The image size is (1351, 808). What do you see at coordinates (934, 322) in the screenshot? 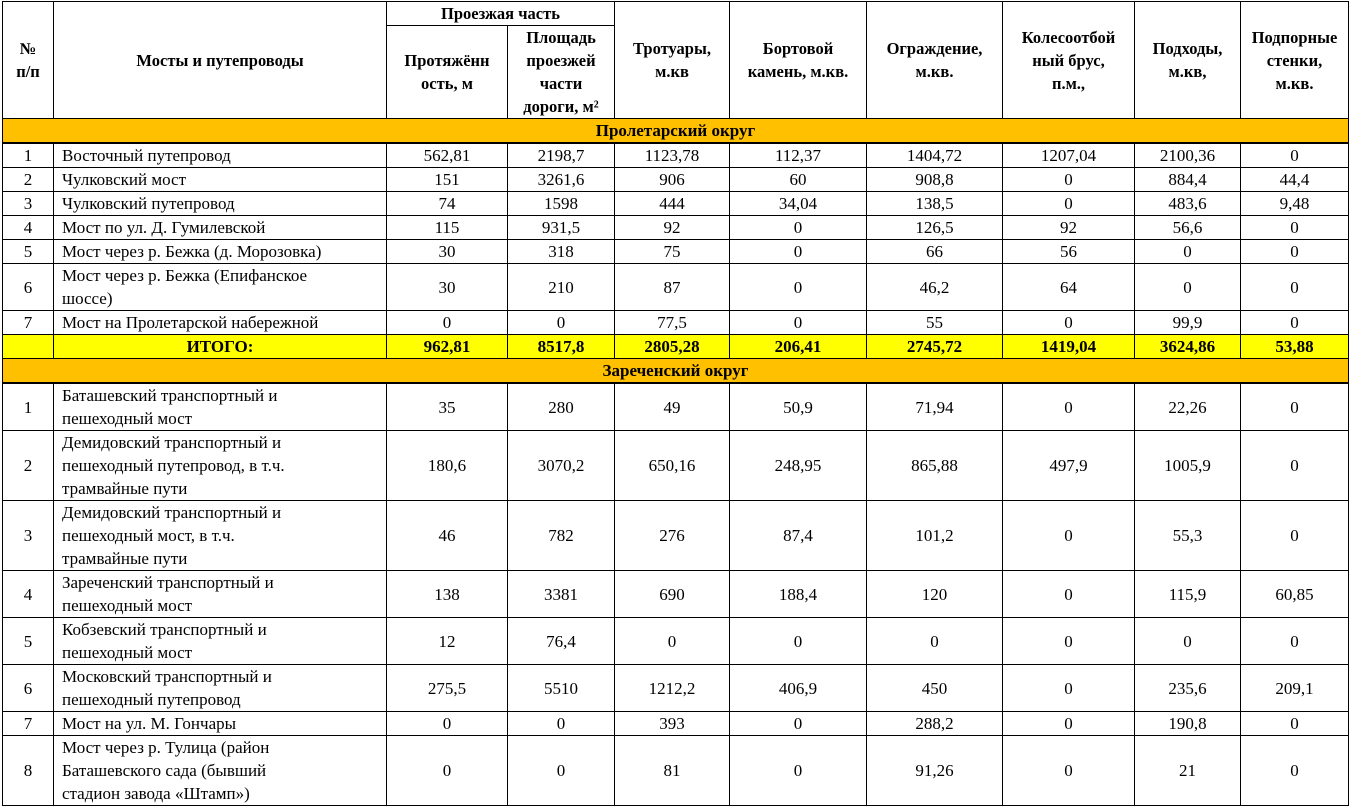
I see `cell-fence: 55` at bounding box center [934, 322].